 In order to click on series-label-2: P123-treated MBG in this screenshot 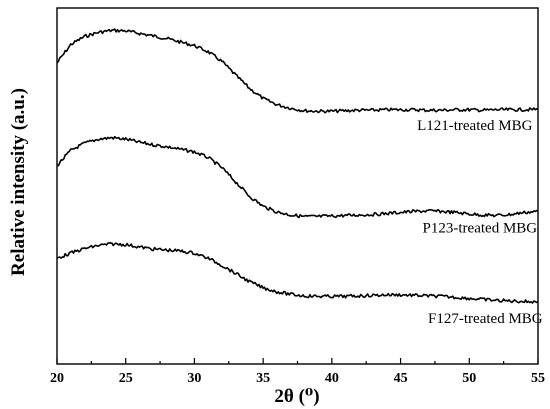, I will do `click(480, 228)`.